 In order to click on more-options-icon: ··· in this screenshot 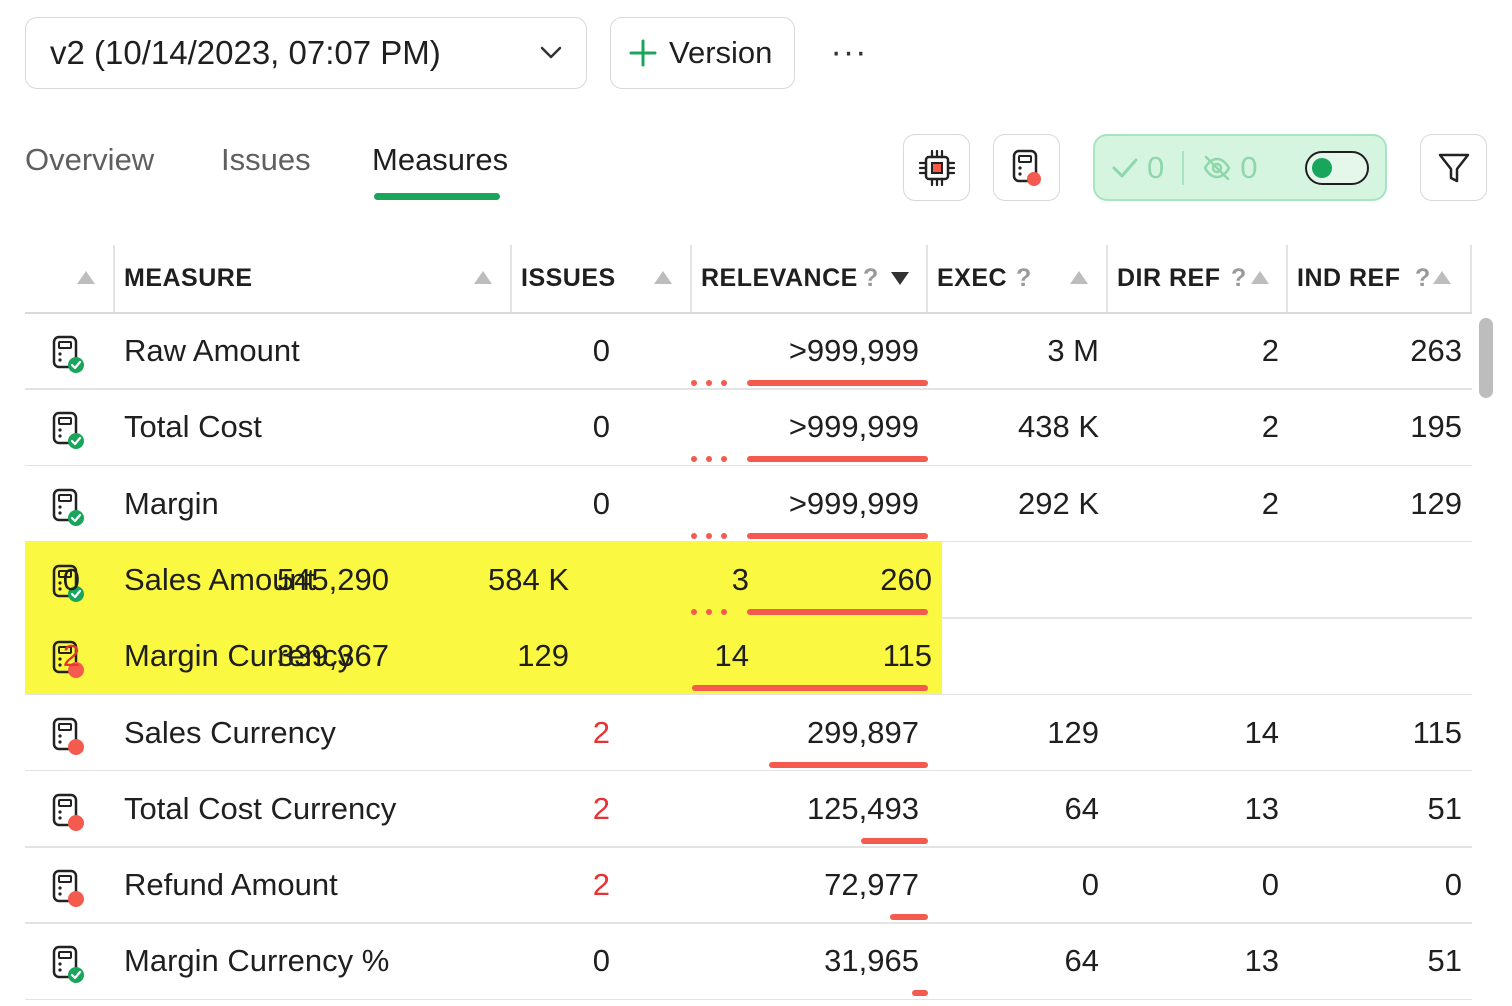, I will do `click(849, 51)`.